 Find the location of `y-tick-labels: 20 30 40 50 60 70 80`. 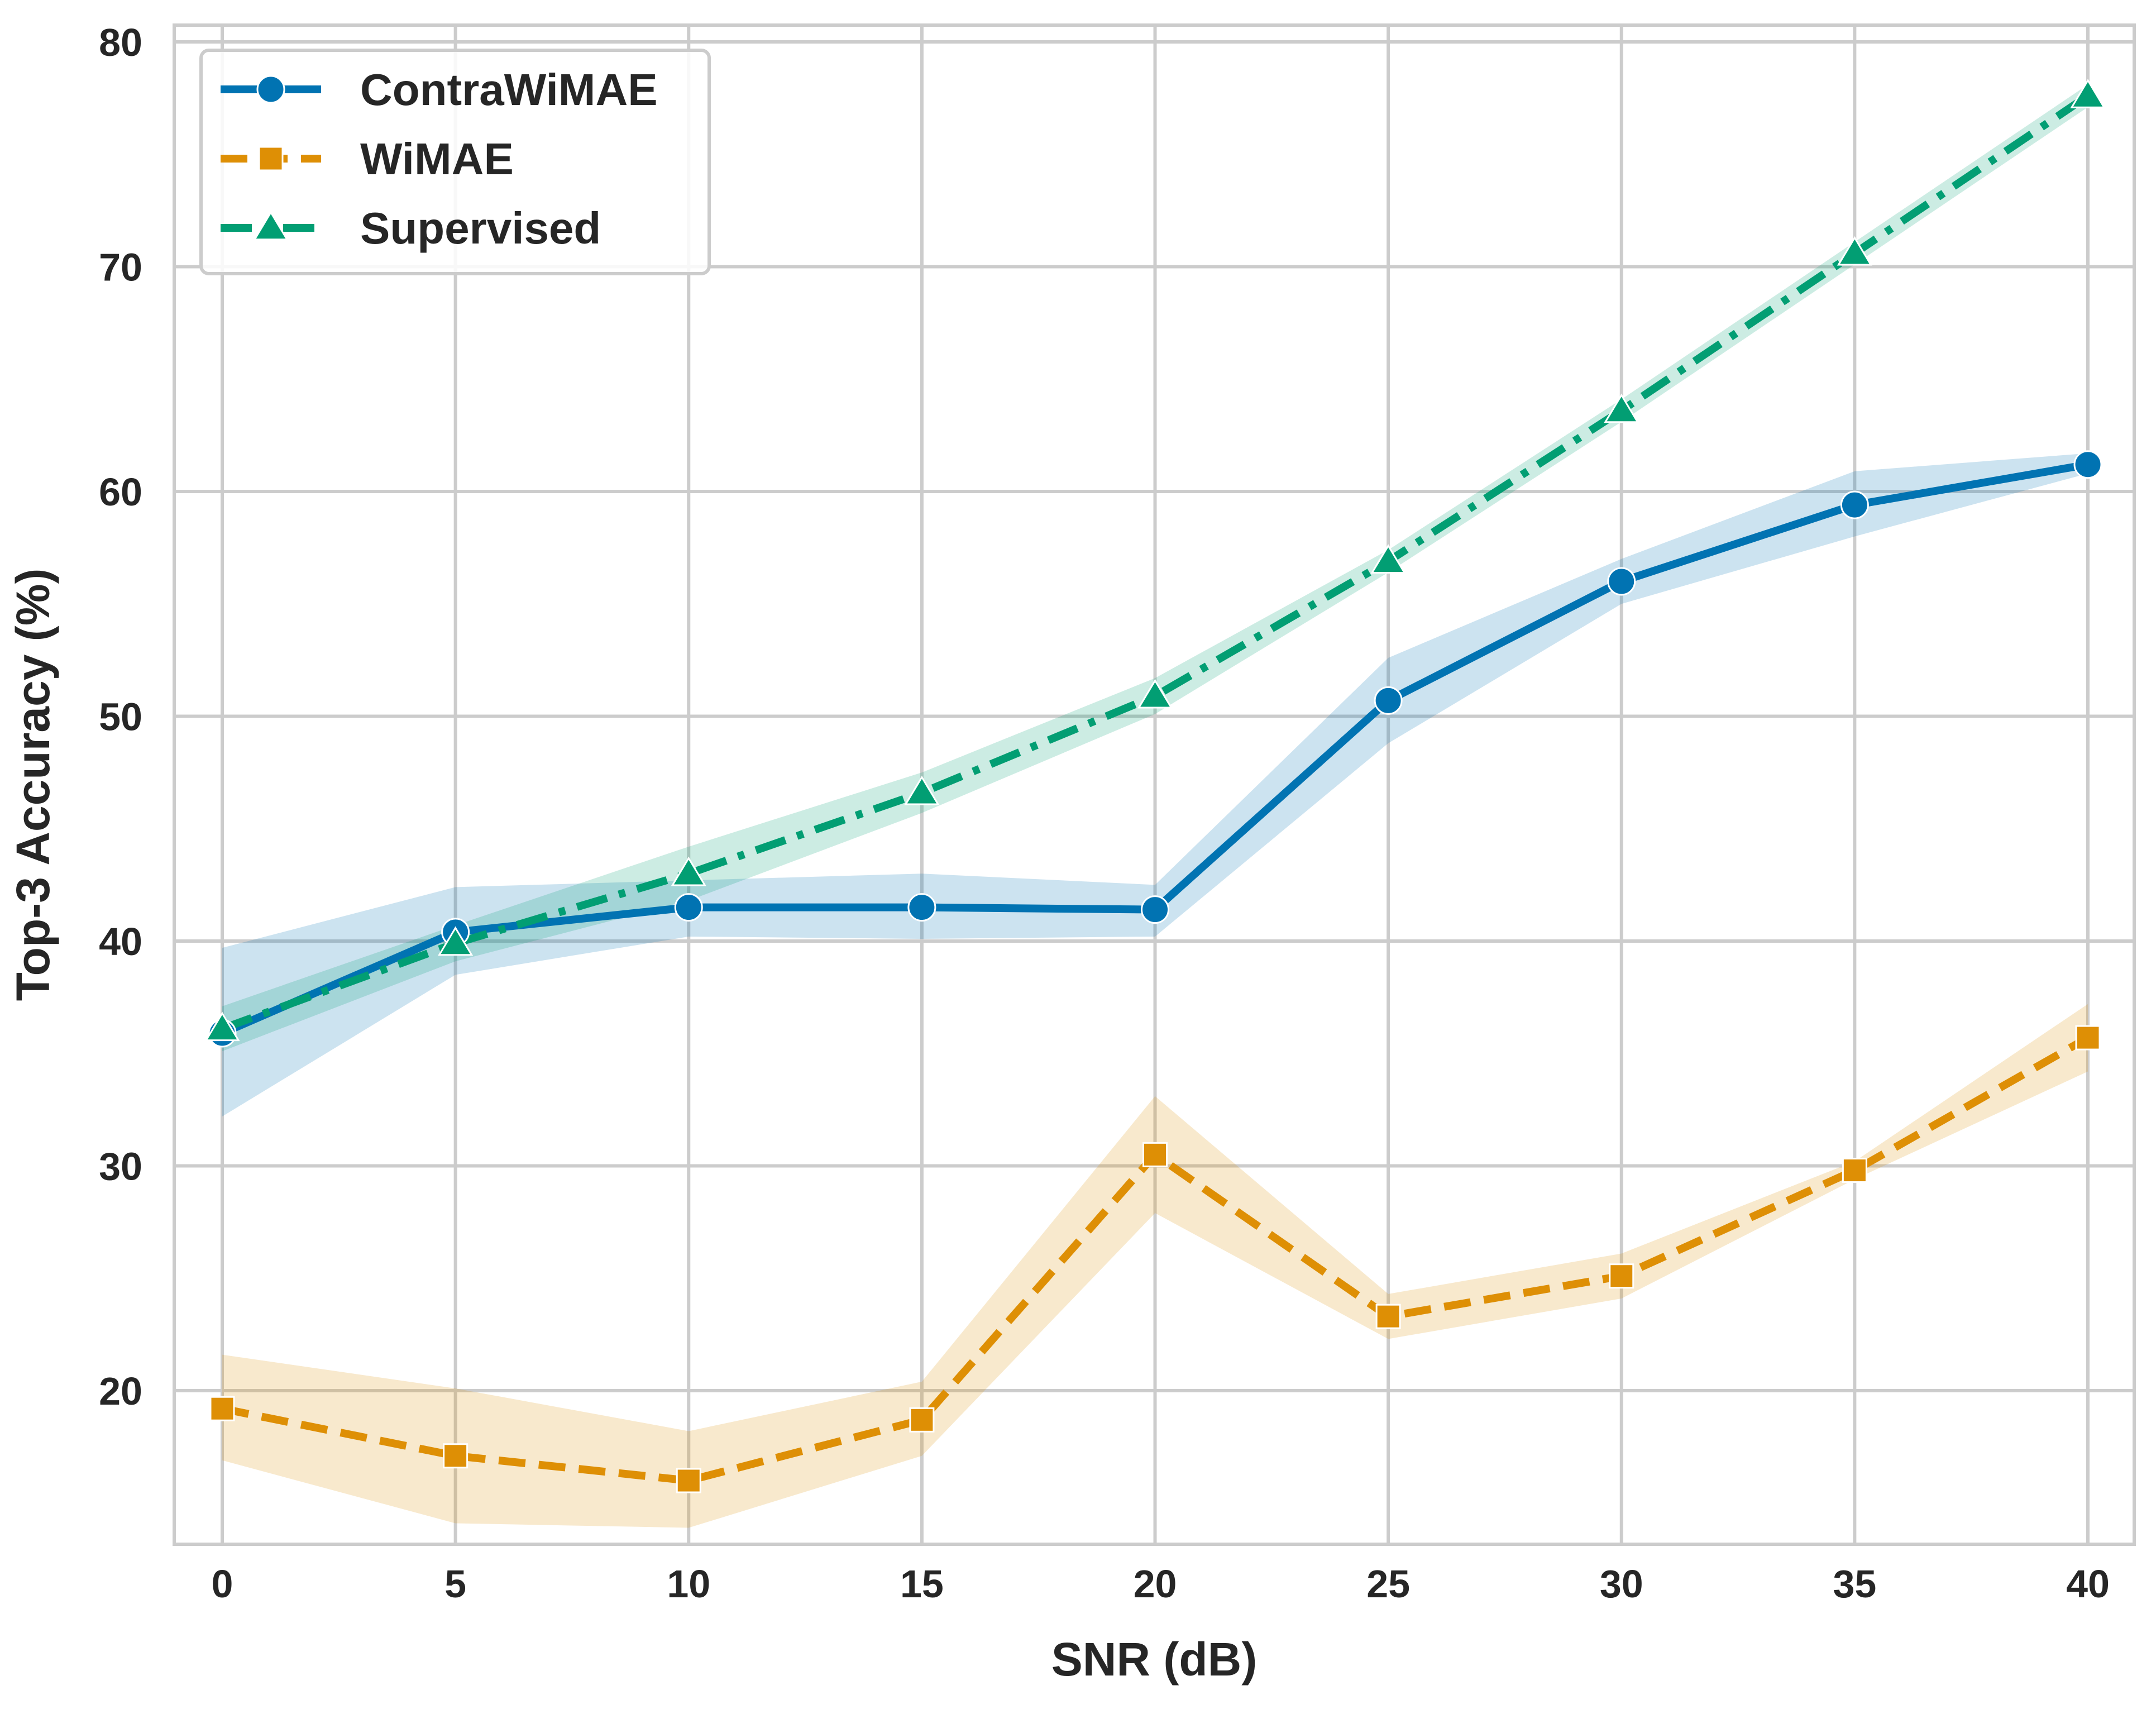

y-tick-labels: 20 30 40 50 60 70 80 is located at coordinates (120, 717).